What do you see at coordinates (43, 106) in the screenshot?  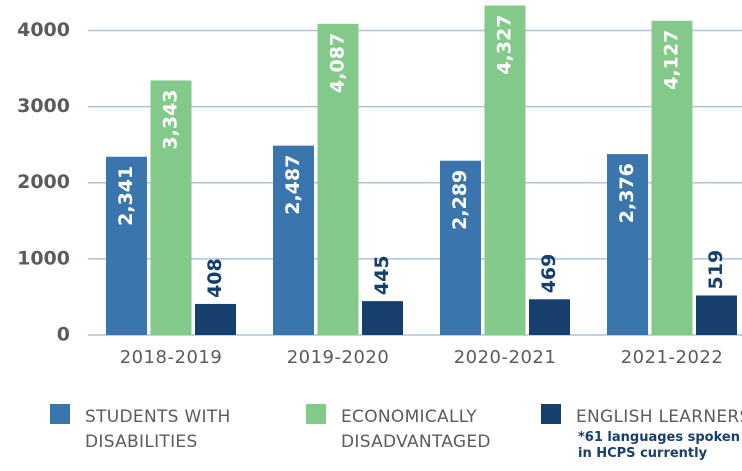 I see `y-tick-label: 3000` at bounding box center [43, 106].